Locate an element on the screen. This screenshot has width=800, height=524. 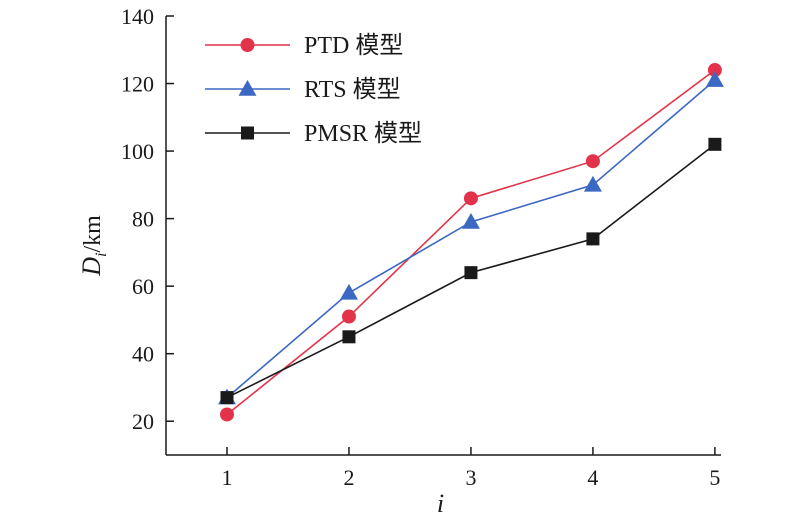
y-tick-label: 140 is located at coordinates (137, 16).